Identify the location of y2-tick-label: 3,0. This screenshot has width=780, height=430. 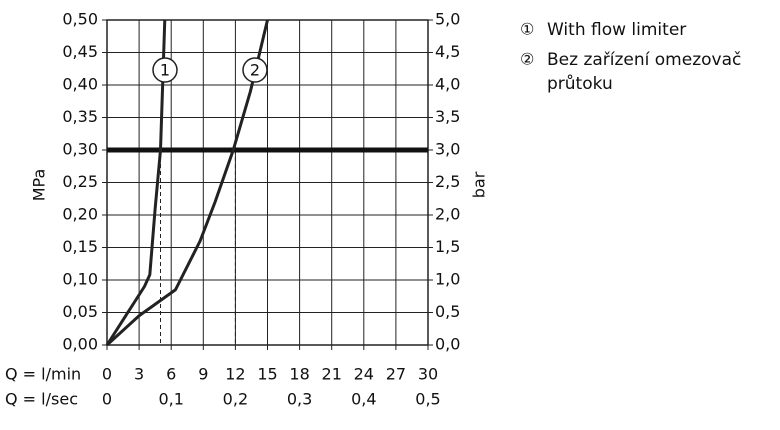
(447, 149).